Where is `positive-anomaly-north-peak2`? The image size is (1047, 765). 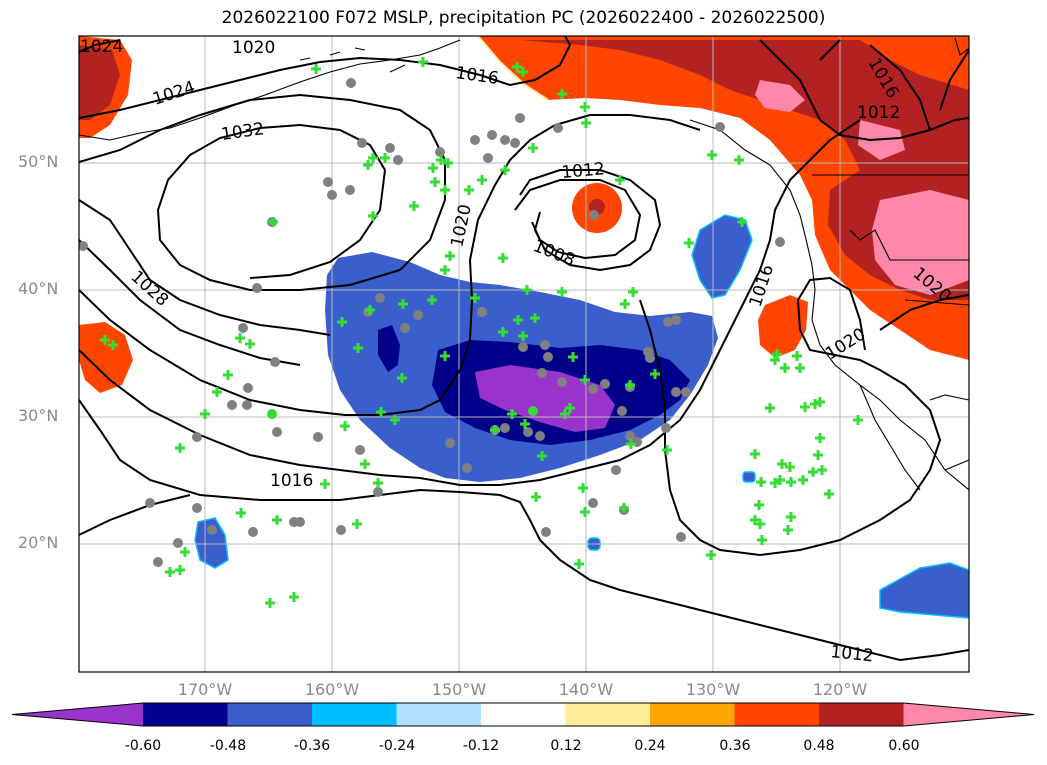
positive-anomaly-north-peak2 is located at coordinates (780, 96).